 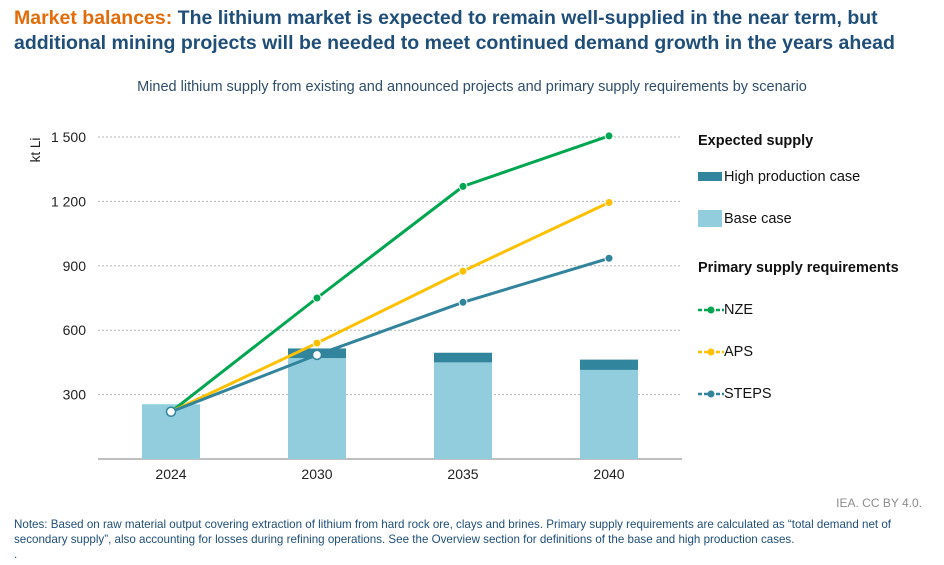 What do you see at coordinates (75, 266) in the screenshot?
I see `y-tick-label: 900` at bounding box center [75, 266].